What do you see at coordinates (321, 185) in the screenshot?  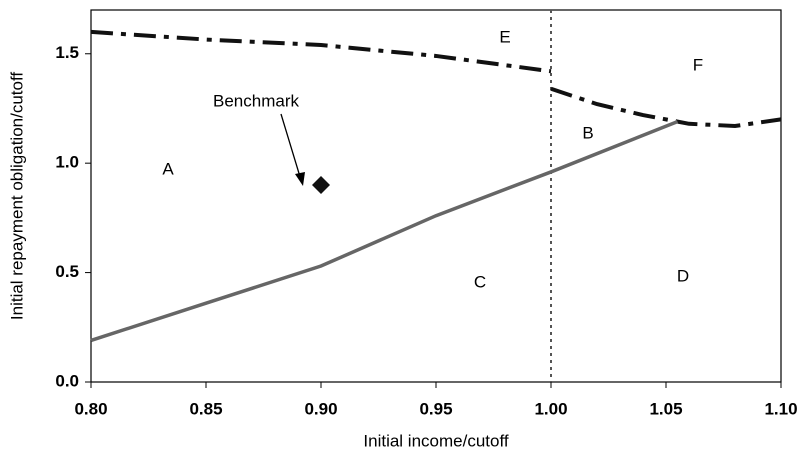 I see `benchmark-marker` at bounding box center [321, 185].